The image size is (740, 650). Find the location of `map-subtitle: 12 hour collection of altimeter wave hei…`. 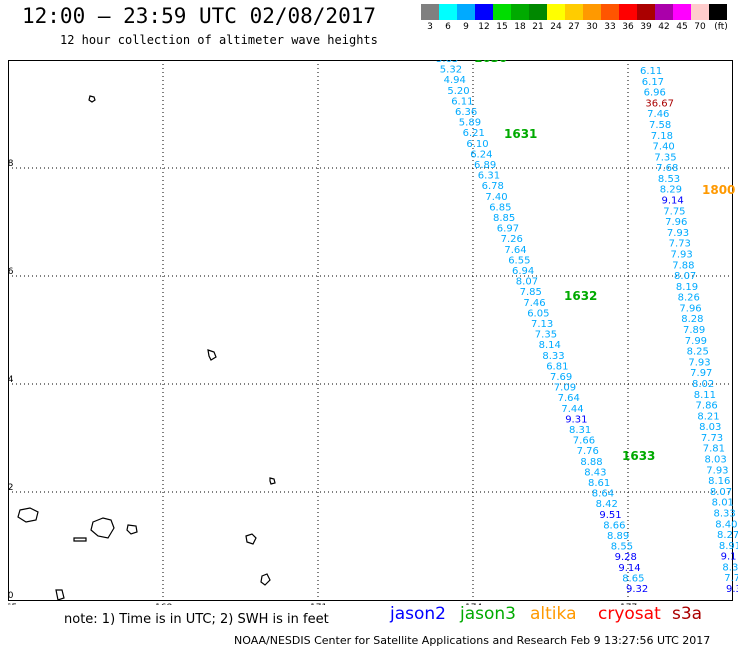

map-subtitle: 12 hour collection of altimeter wave hei… is located at coordinates (219, 40).